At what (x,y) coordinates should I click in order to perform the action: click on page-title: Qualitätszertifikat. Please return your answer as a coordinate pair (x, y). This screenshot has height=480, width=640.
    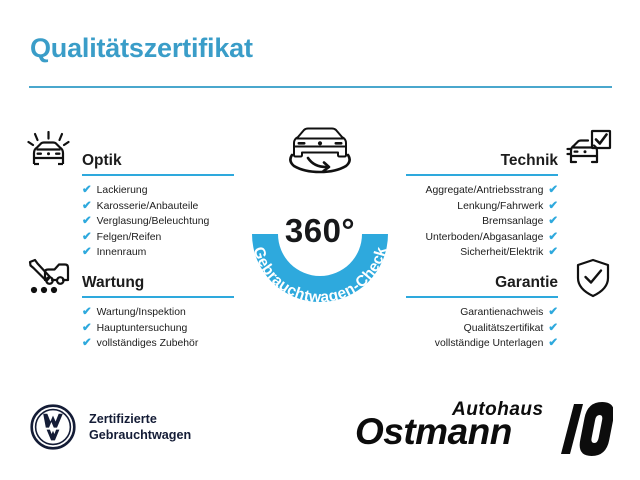
    Looking at the image, I should click on (141, 48).